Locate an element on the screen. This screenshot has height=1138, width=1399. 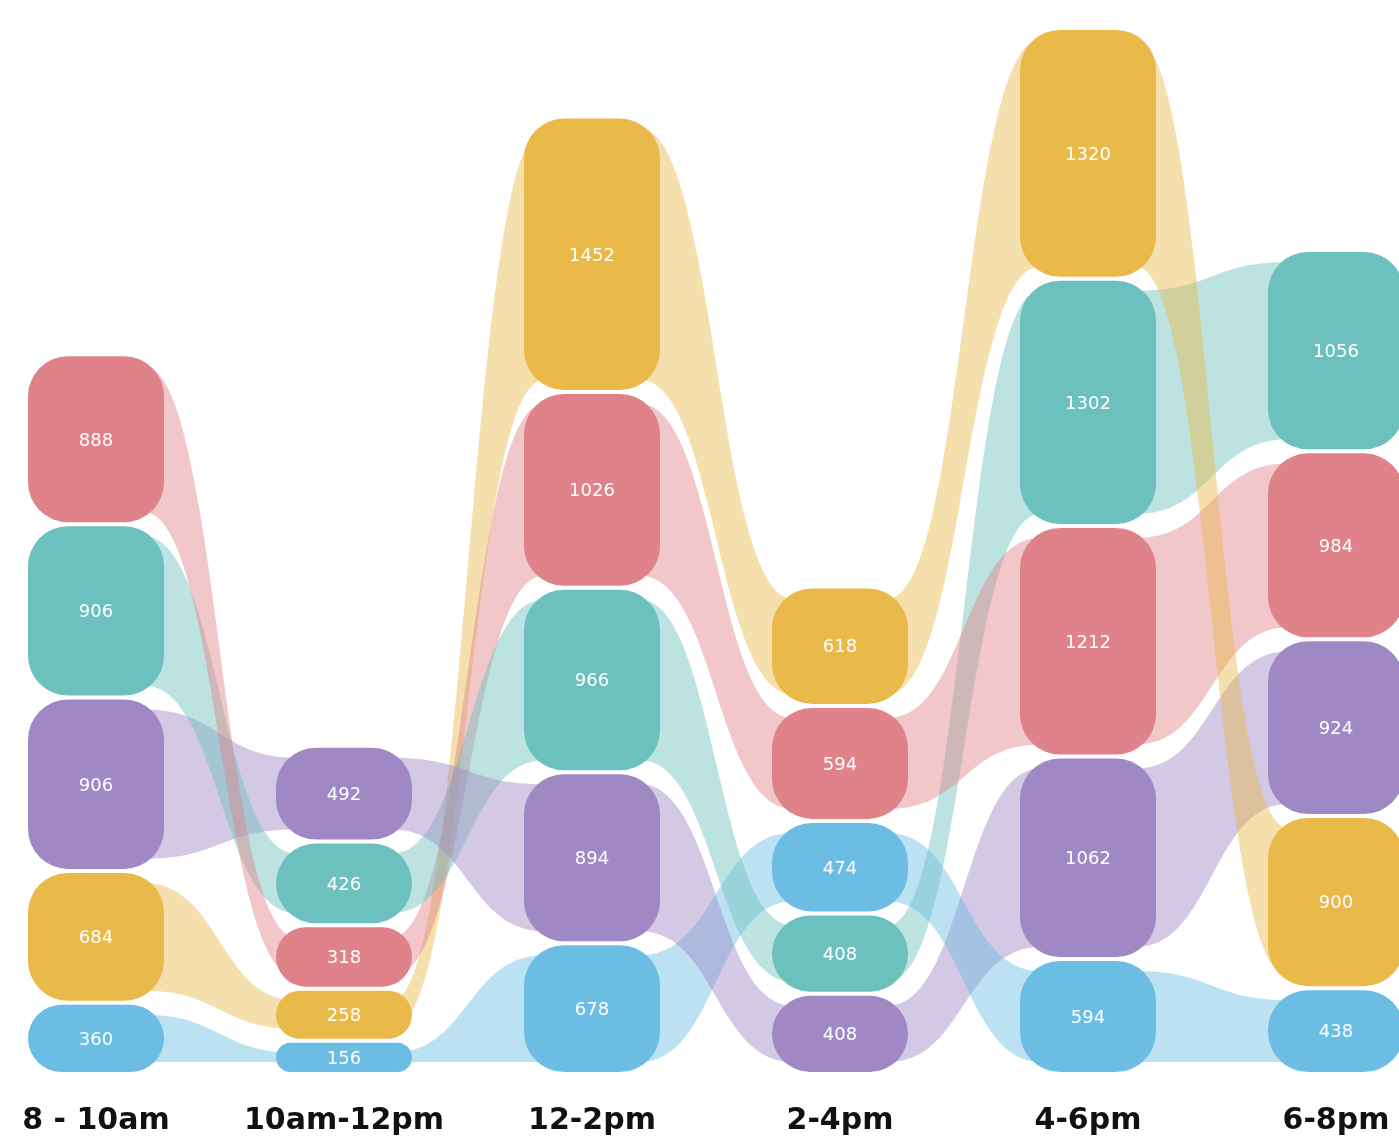
data-label: 1452 is located at coordinates (592, 254).